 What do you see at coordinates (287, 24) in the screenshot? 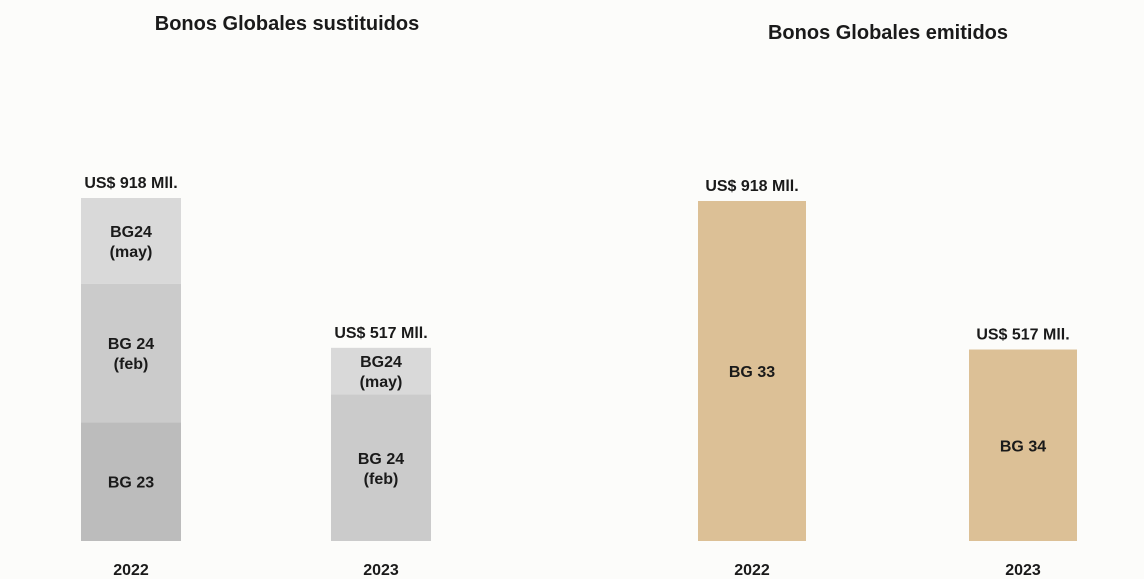
I see `chart-title: Bonos Globales sustituidos` at bounding box center [287, 24].